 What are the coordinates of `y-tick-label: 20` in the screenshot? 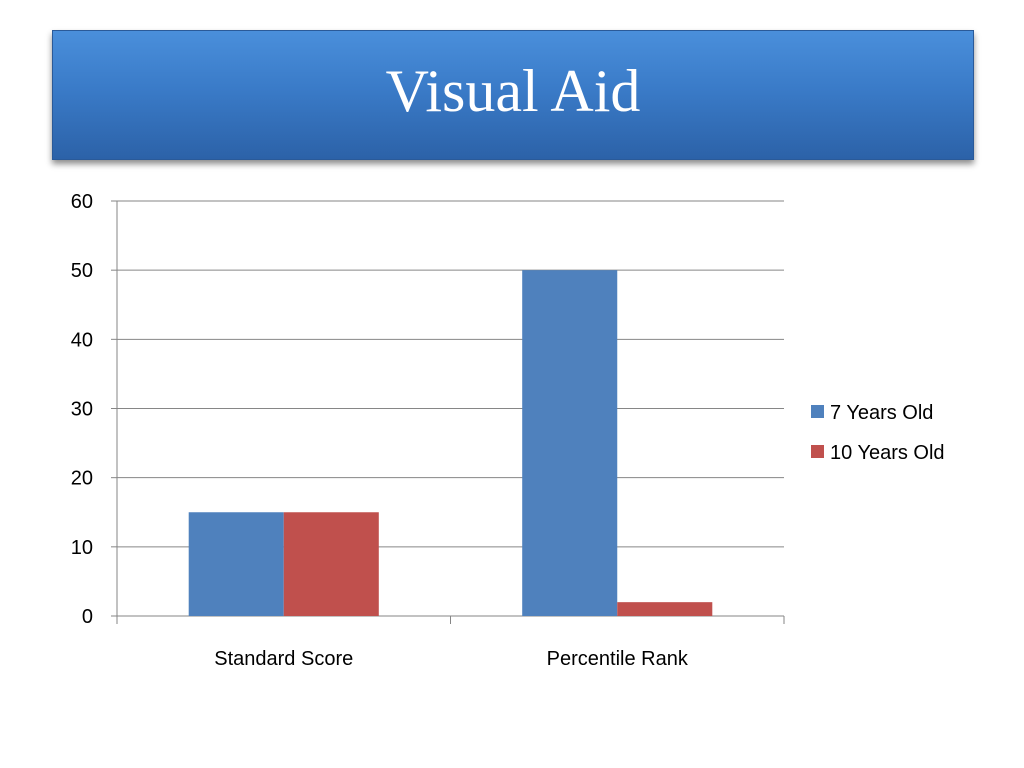 It's located at (82, 479).